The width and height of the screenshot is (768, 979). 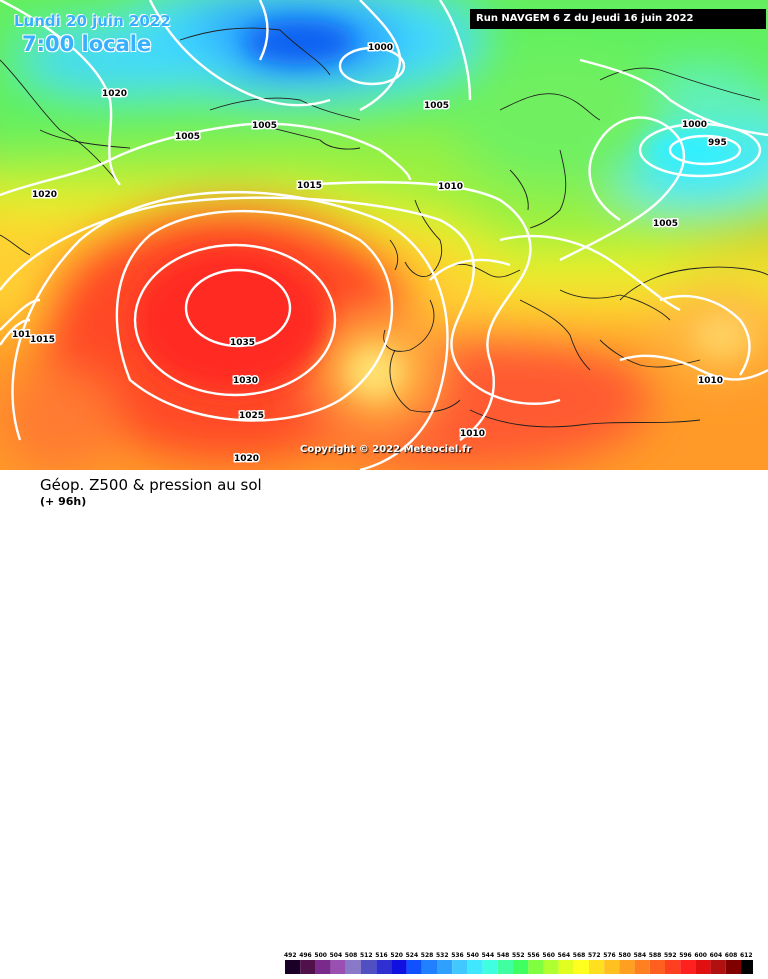 I want to click on isobar-1010-east-b, so click(x=705, y=335).